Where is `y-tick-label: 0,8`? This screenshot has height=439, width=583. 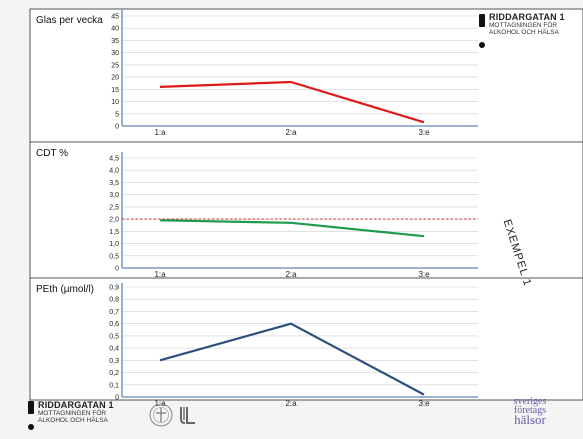 y-tick-label: 0,8 is located at coordinates (114, 300).